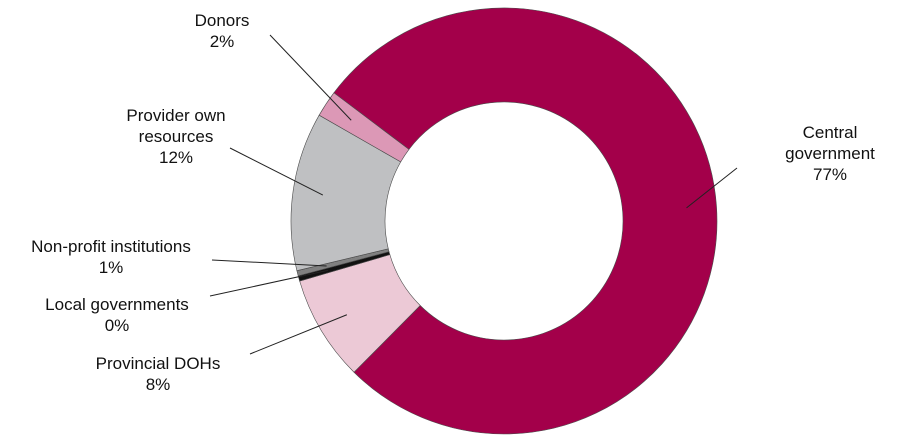  Describe the element at coordinates (117, 325) in the screenshot. I see `percent-label: 0%` at that location.